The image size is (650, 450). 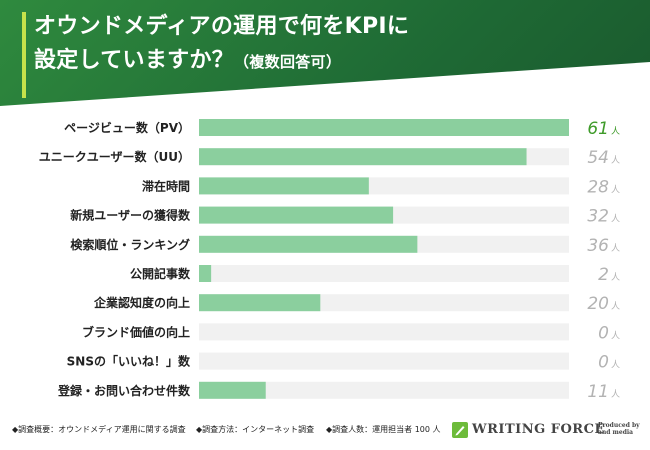 I want to click on category-label: 登録・お問い合わせ件数, so click(x=124, y=390).